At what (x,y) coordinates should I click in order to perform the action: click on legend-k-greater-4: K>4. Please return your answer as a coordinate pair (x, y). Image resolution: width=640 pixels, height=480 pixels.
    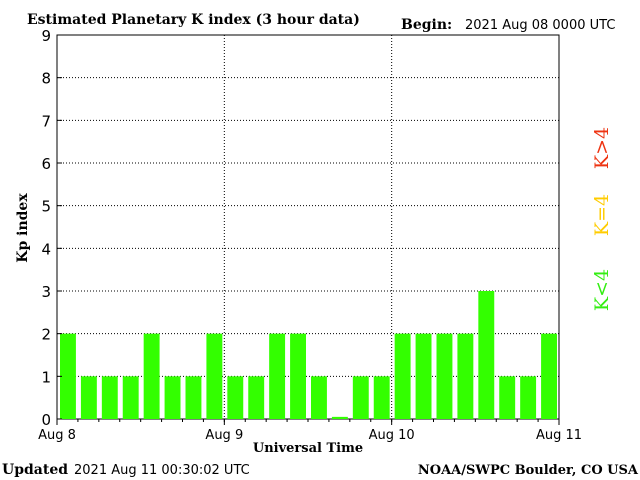
    Looking at the image, I should click on (602, 148).